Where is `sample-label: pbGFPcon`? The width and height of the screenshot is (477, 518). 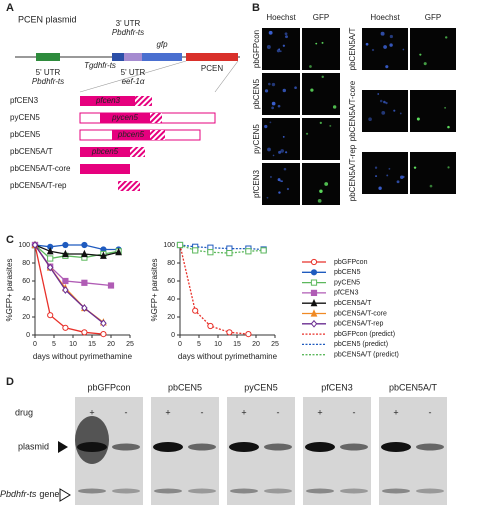 sample-label: pbGFPcon is located at coordinates (108, 387).